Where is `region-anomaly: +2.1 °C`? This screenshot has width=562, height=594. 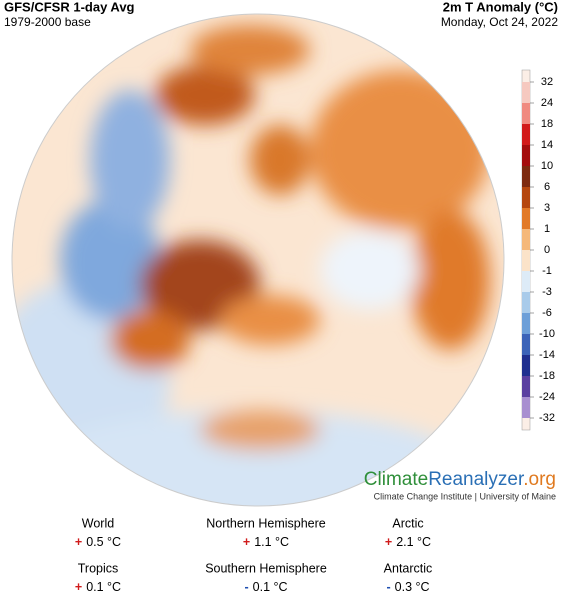
region-anomaly: +2.1 °C is located at coordinates (408, 542).